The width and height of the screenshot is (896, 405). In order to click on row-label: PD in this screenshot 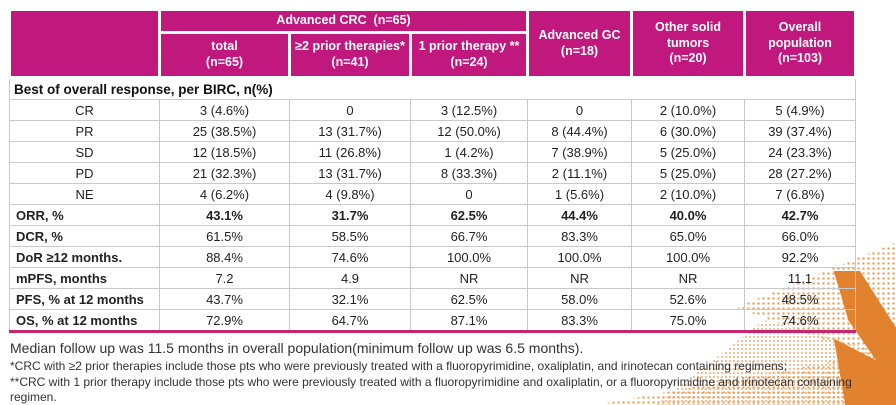, I will do `click(84, 173)`.